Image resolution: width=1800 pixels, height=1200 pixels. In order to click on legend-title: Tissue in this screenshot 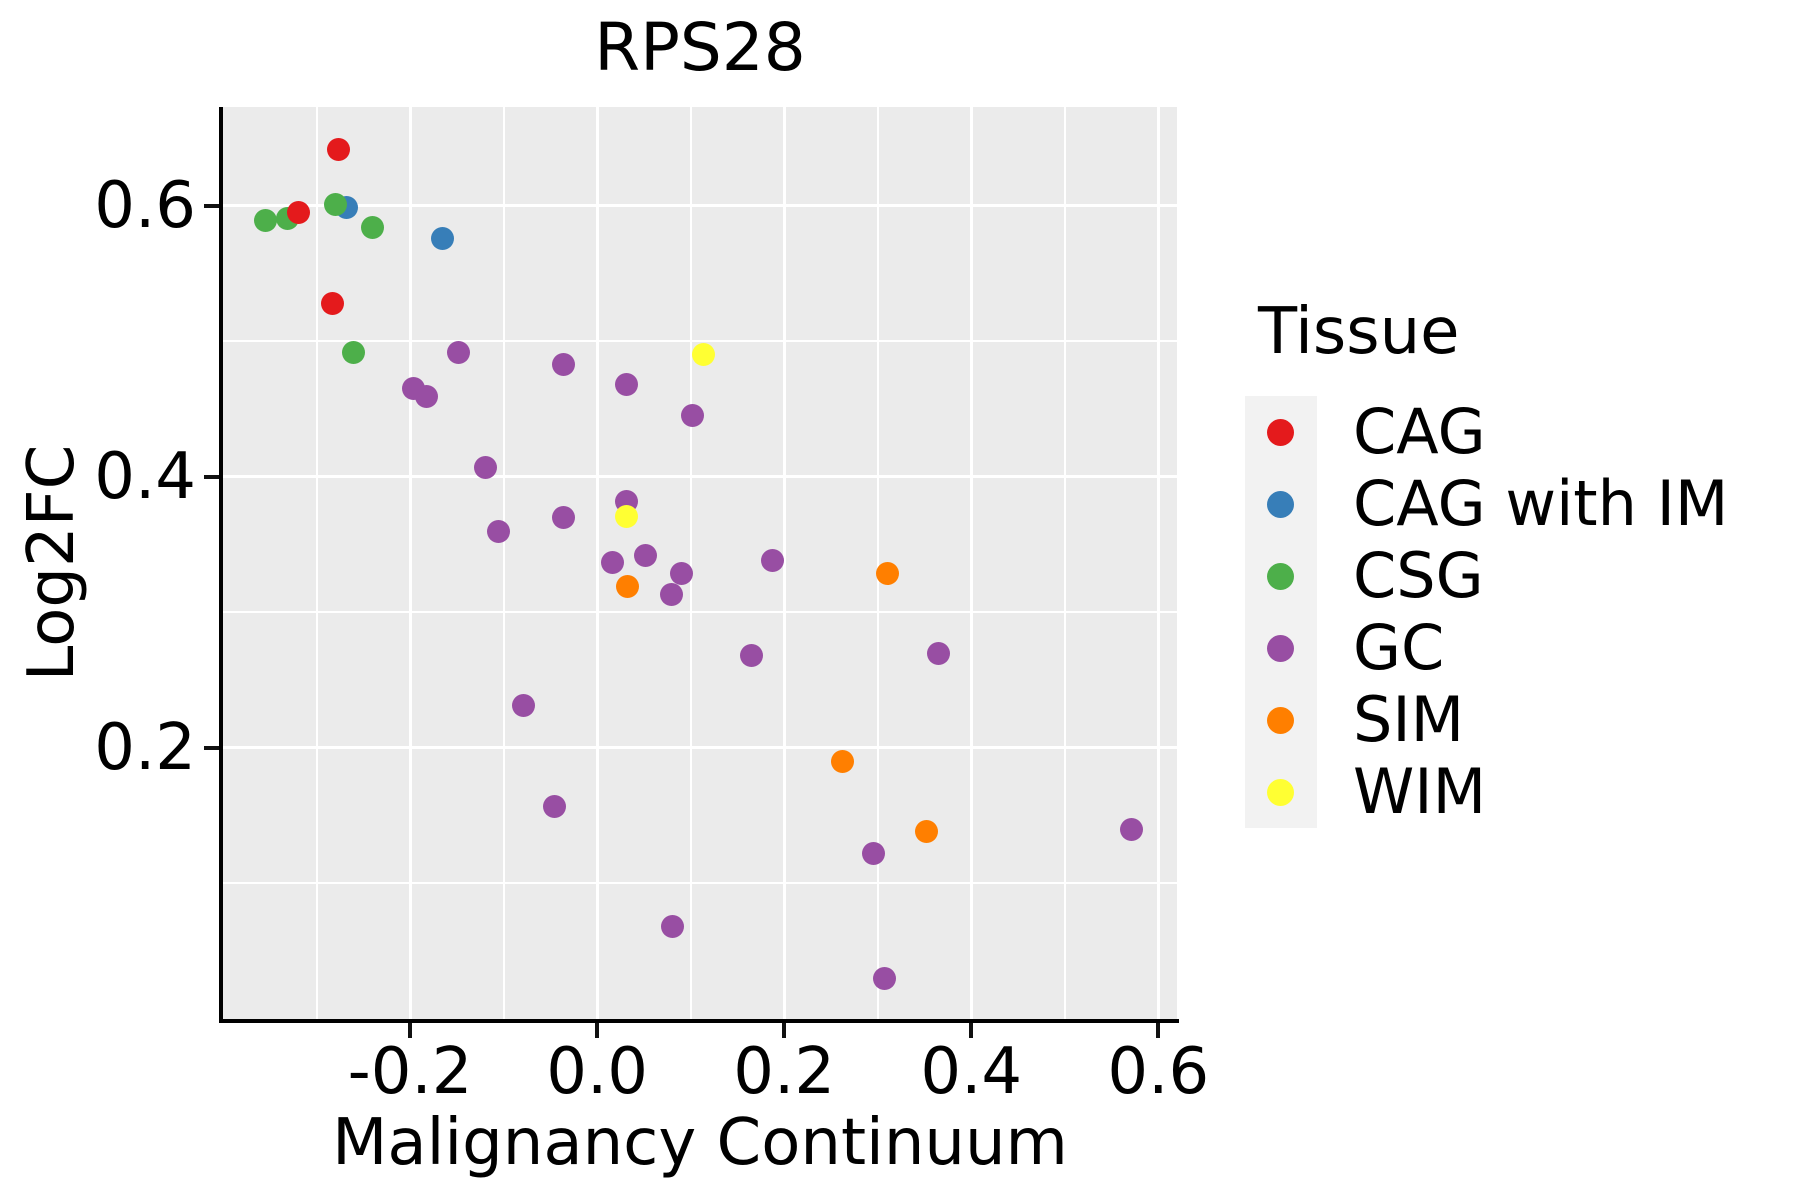, I will do `click(1359, 332)`.